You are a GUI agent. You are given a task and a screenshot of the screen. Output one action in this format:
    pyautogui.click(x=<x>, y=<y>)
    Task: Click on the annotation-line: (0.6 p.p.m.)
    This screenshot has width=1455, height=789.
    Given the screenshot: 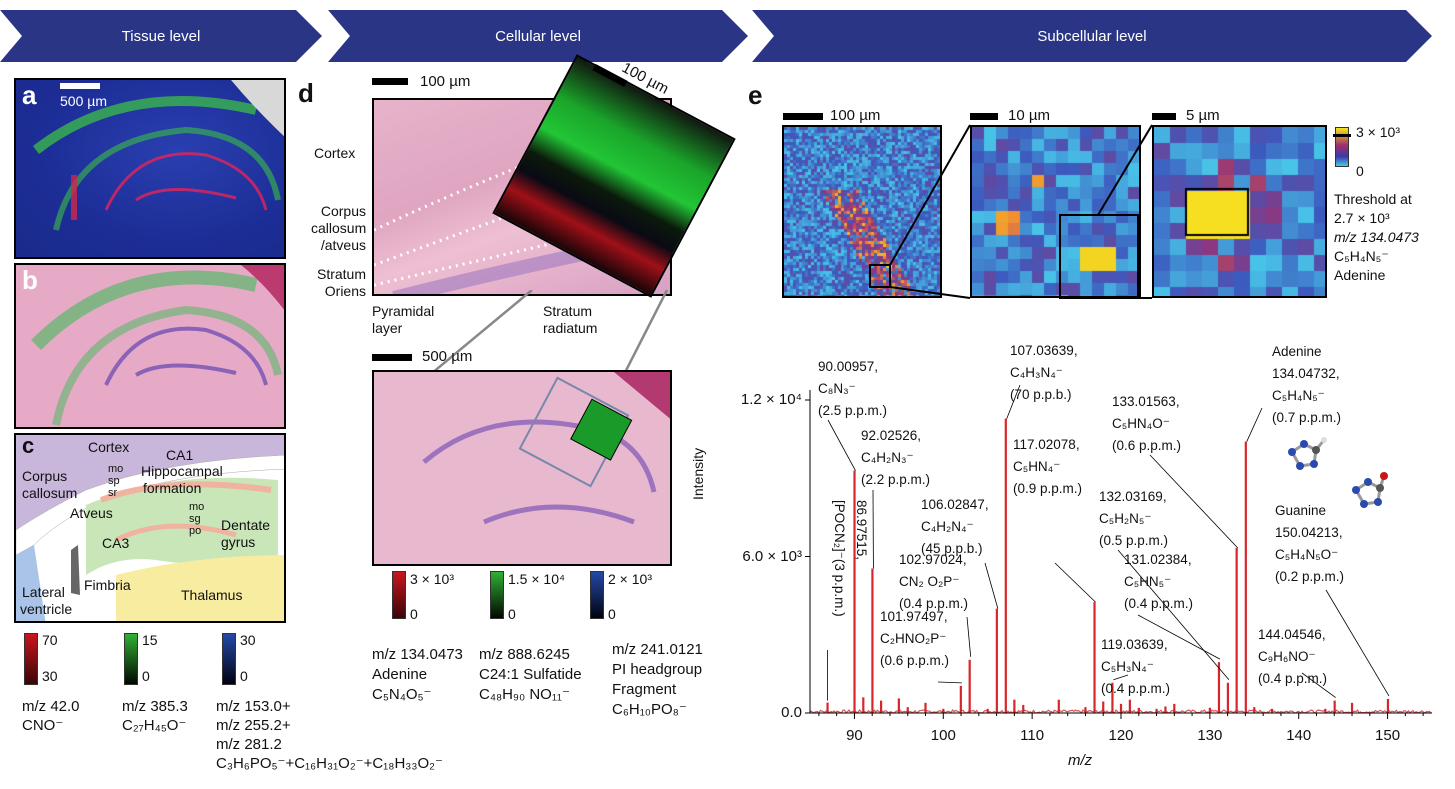 What is the action you would take?
    pyautogui.click(x=1147, y=445)
    